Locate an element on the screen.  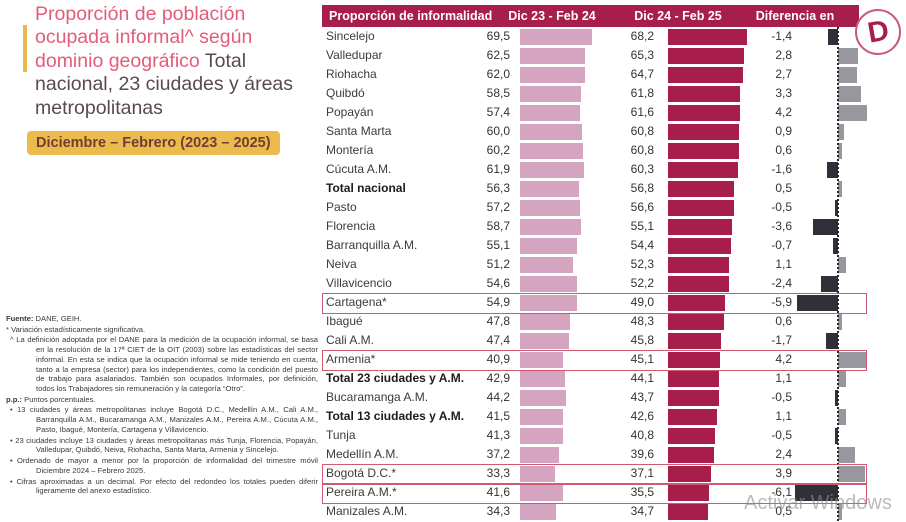
table-row: Bogotá D.C.* 33,3 37,1 3,9 is located at coordinates (602, 474).